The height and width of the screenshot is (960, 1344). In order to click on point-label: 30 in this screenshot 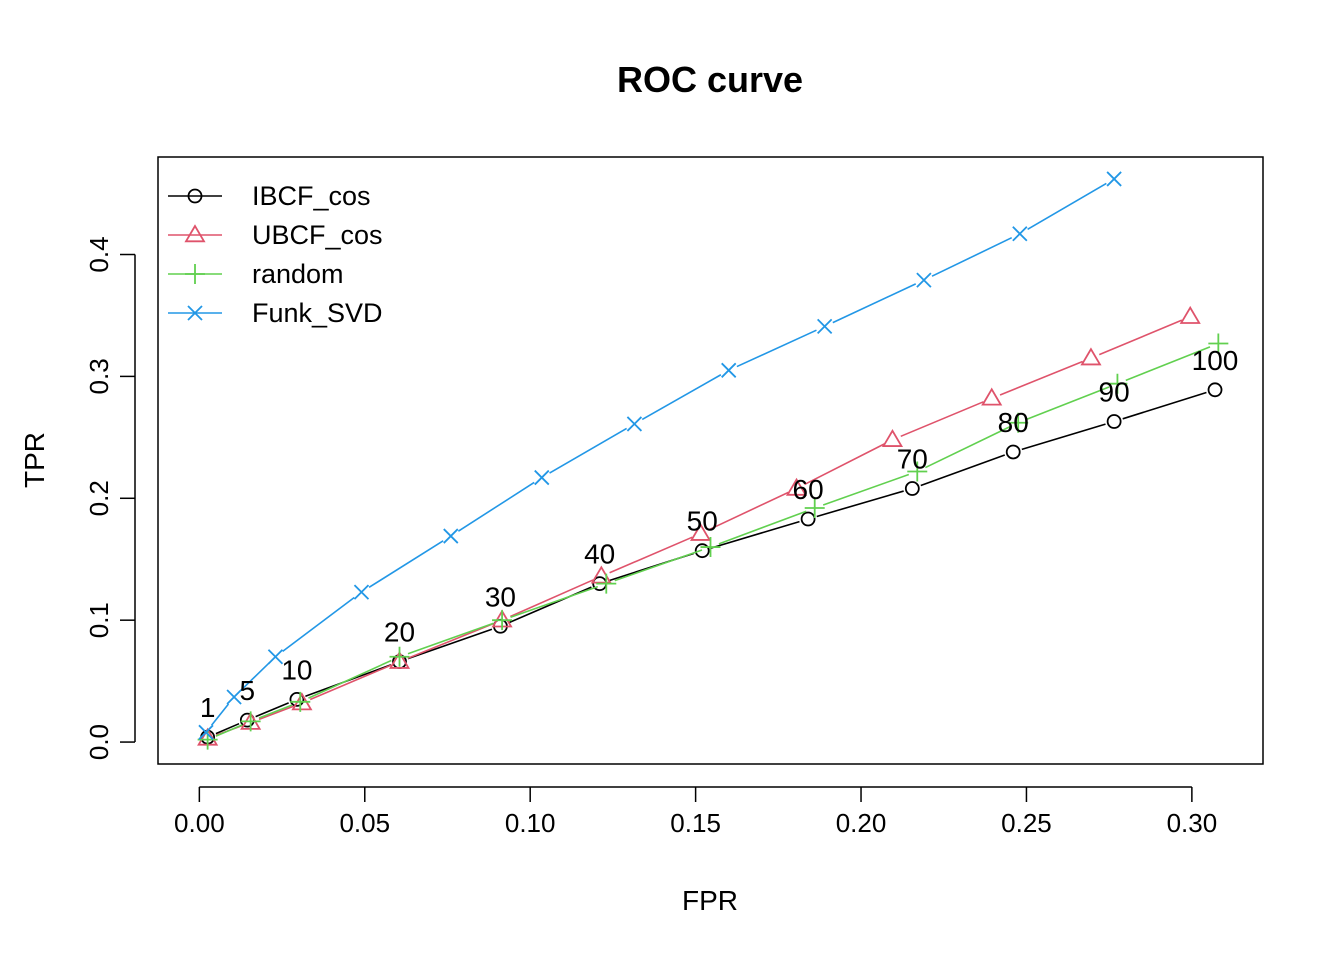, I will do `click(500, 596)`.